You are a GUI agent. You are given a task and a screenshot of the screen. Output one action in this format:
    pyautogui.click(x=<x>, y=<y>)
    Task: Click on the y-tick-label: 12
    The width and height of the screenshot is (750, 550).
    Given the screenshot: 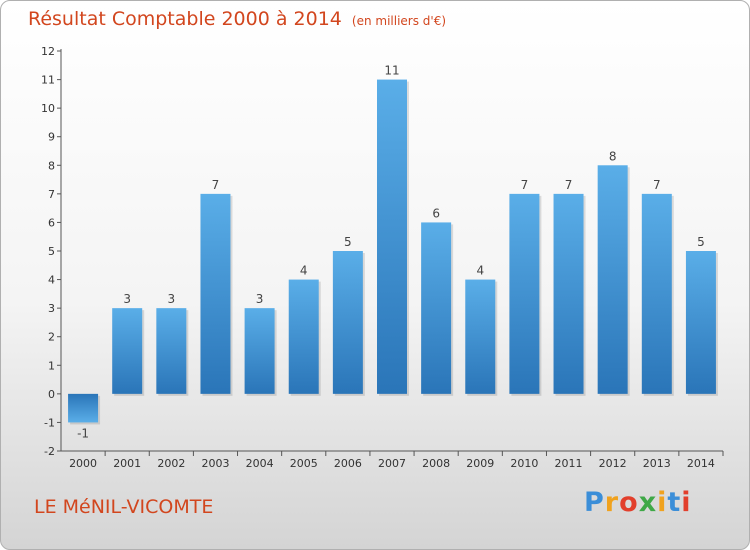 What is the action you would take?
    pyautogui.click(x=48, y=51)
    